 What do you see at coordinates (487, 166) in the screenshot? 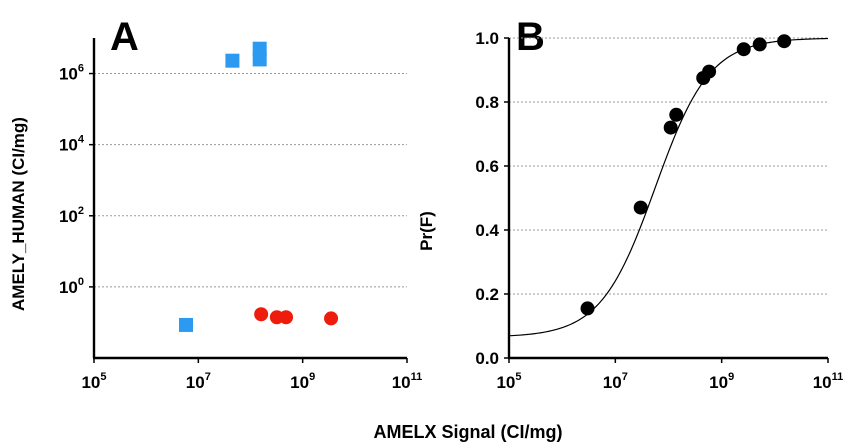
I see `panel-b-y-tick-label: 0.6` at bounding box center [487, 166].